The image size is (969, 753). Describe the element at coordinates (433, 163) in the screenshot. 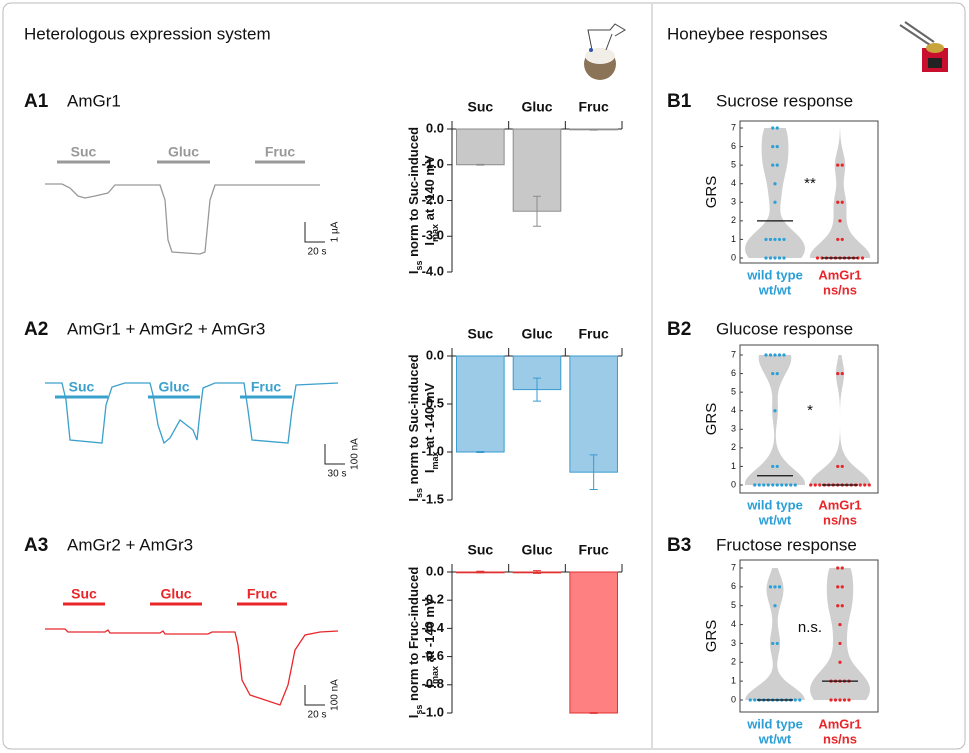

I see `y-tick-label: -1.0` at that location.